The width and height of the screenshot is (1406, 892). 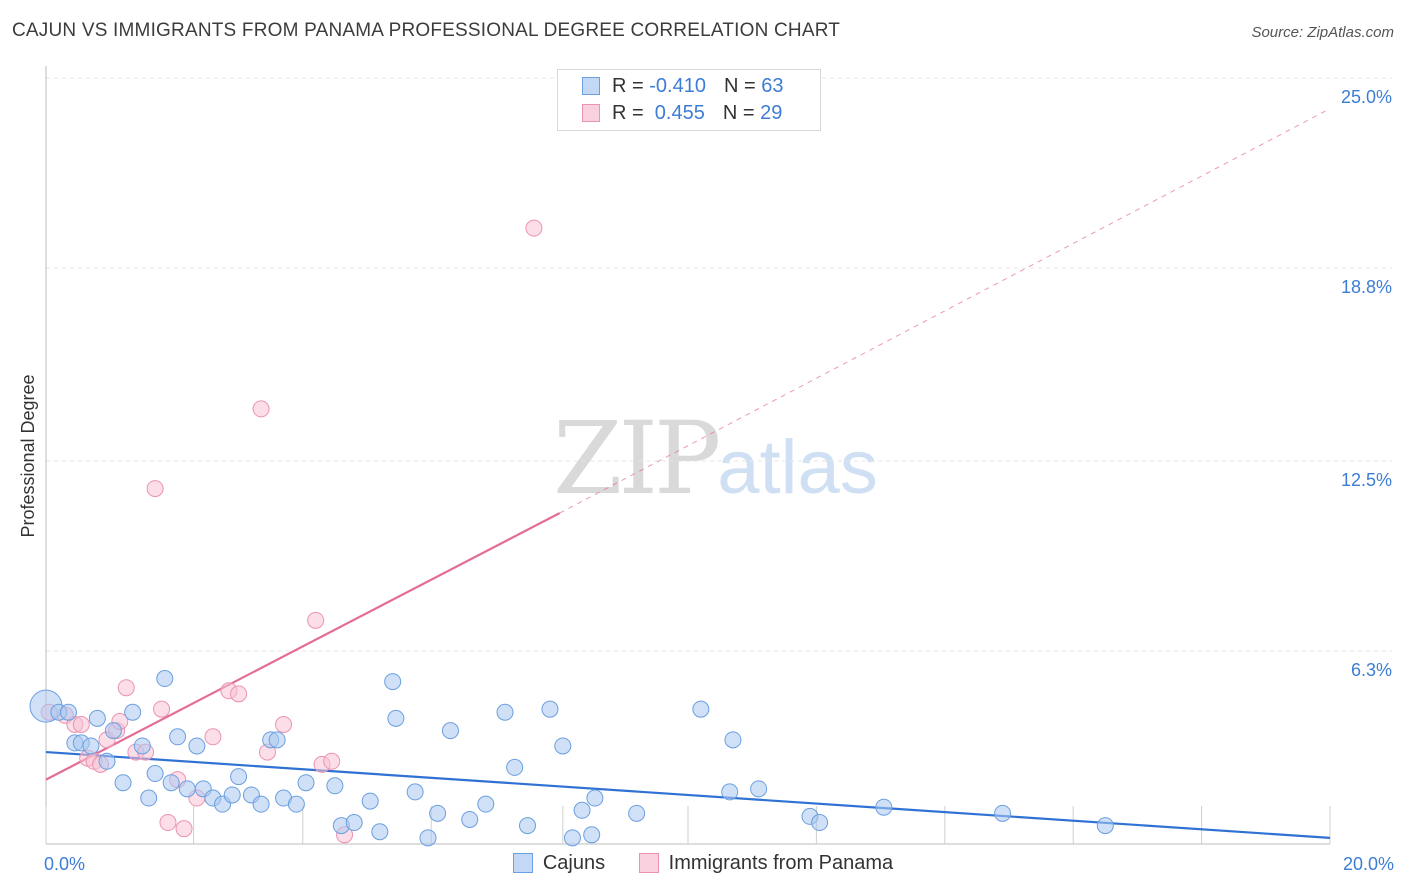 I want to click on source-credit: Source: ZipAtlas.com, so click(x=1322, y=32).